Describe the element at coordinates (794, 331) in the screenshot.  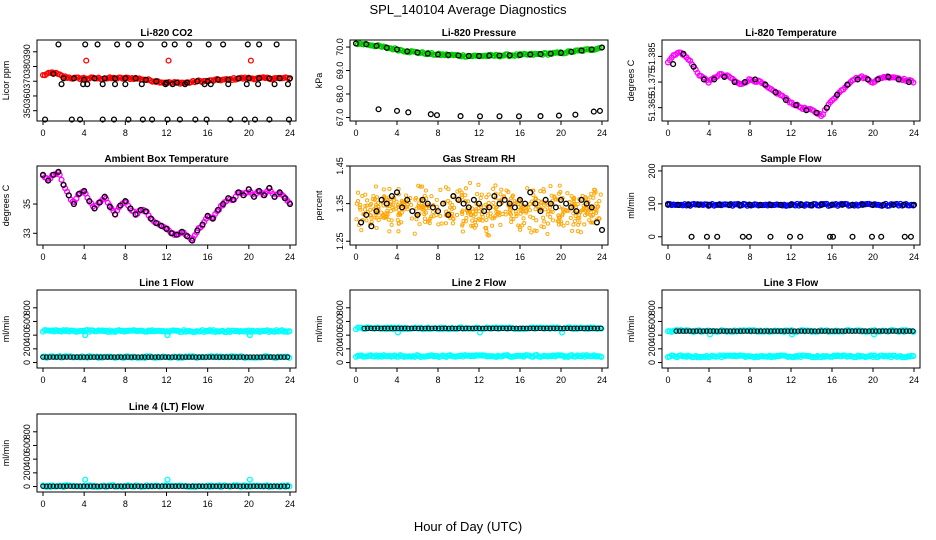
I see `series-line-3-flow-avg-` at that location.